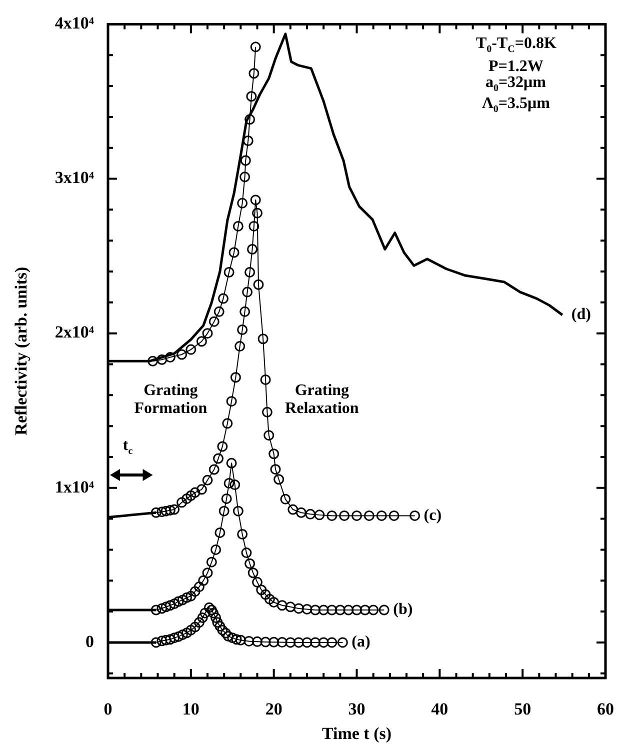  What do you see at coordinates (523, 709) in the screenshot?
I see `x-tick-label: 50` at bounding box center [523, 709].